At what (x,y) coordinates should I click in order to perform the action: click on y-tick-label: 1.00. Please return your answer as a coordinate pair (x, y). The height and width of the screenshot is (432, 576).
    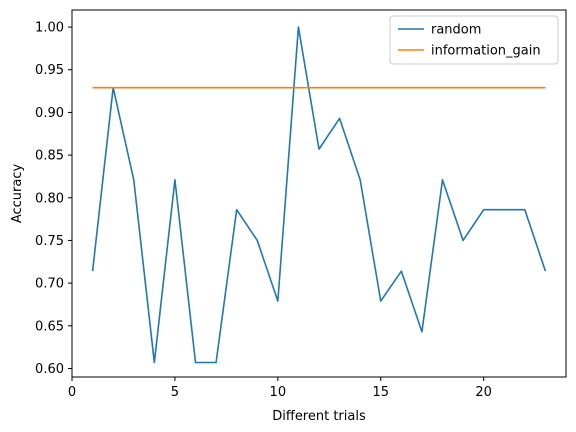
    Looking at the image, I should click on (49, 28).